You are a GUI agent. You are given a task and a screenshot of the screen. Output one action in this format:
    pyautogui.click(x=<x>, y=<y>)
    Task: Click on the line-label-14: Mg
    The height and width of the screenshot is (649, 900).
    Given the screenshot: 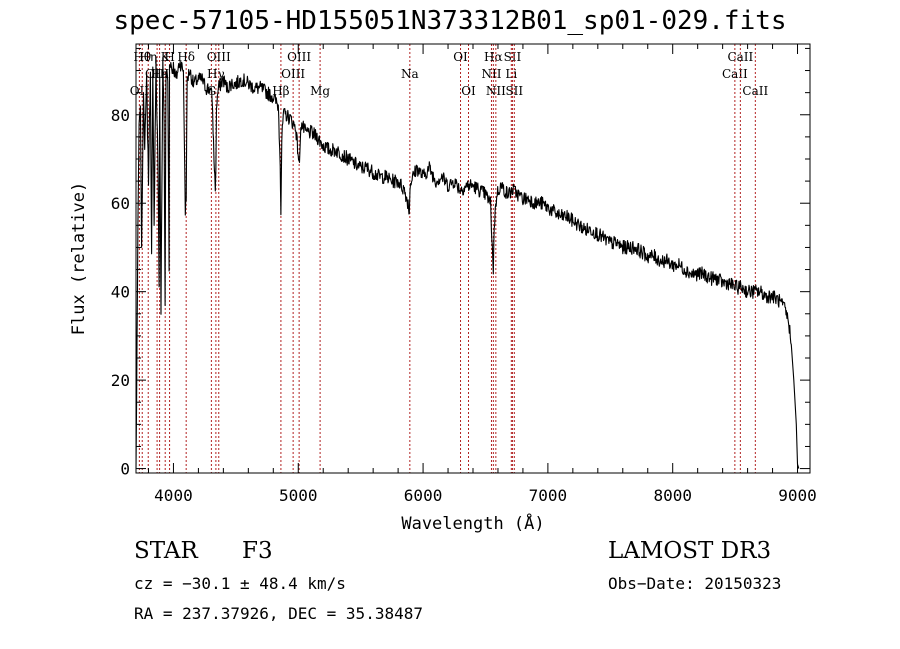 What is the action you would take?
    pyautogui.click(x=320, y=91)
    